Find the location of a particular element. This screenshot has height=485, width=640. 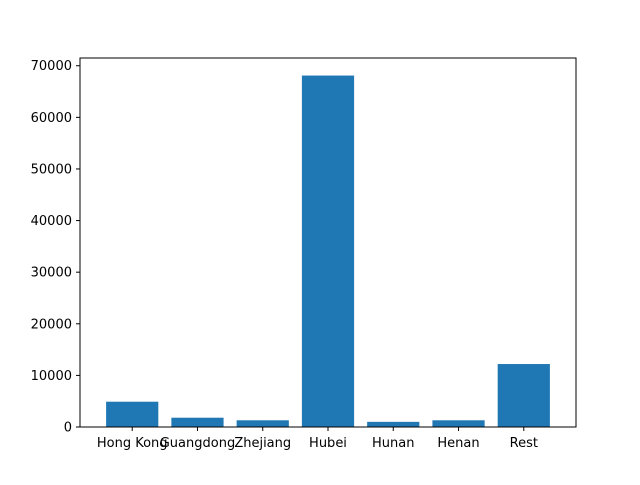

bar-zhejiang is located at coordinates (262, 423).